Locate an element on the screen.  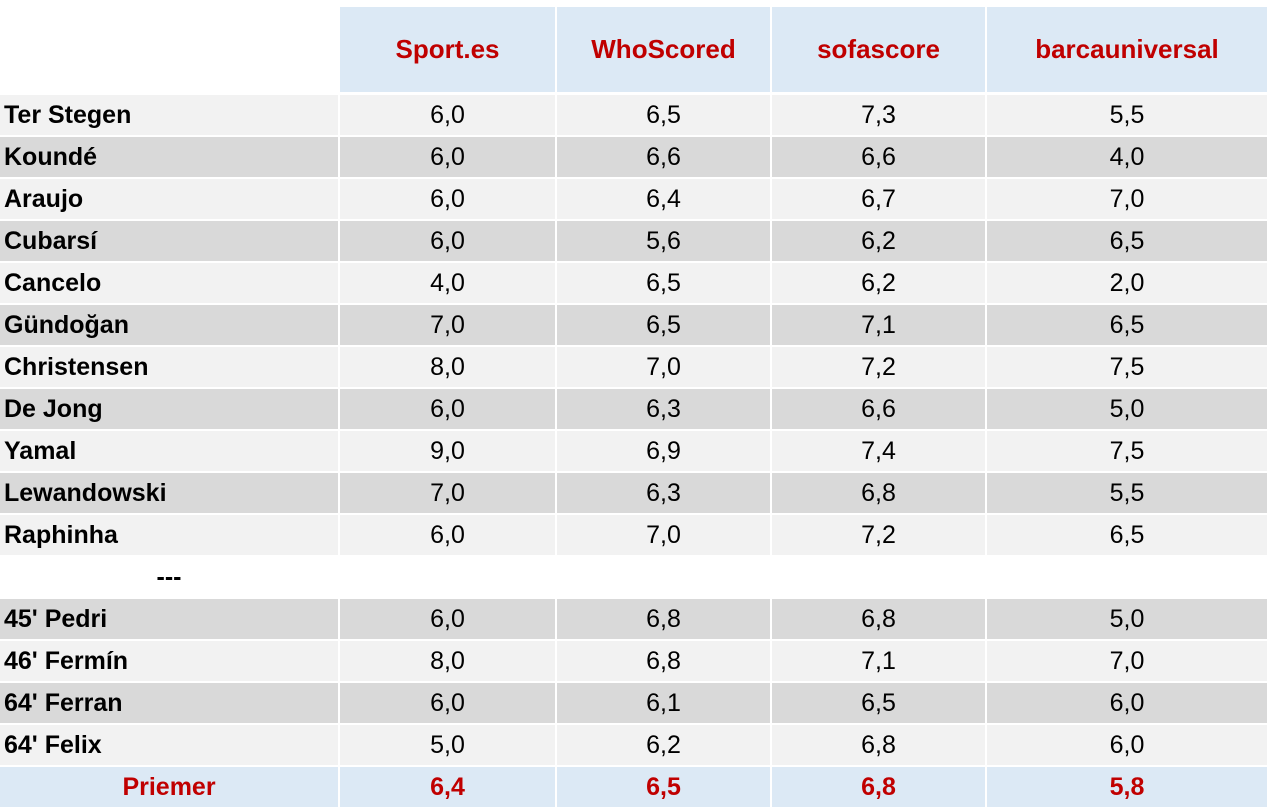
rating: 6,1 is located at coordinates (663, 703).